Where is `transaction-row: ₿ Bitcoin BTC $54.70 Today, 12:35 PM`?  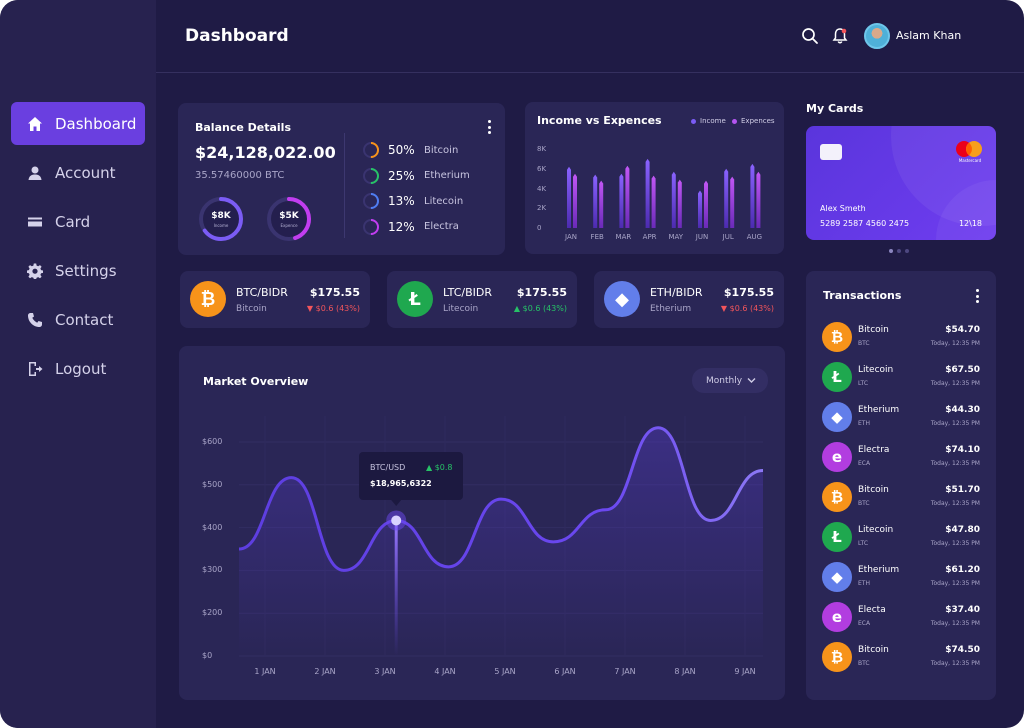
transaction-row: ₿ Bitcoin BTC $54.70 Today, 12:35 PM is located at coordinates (901, 339).